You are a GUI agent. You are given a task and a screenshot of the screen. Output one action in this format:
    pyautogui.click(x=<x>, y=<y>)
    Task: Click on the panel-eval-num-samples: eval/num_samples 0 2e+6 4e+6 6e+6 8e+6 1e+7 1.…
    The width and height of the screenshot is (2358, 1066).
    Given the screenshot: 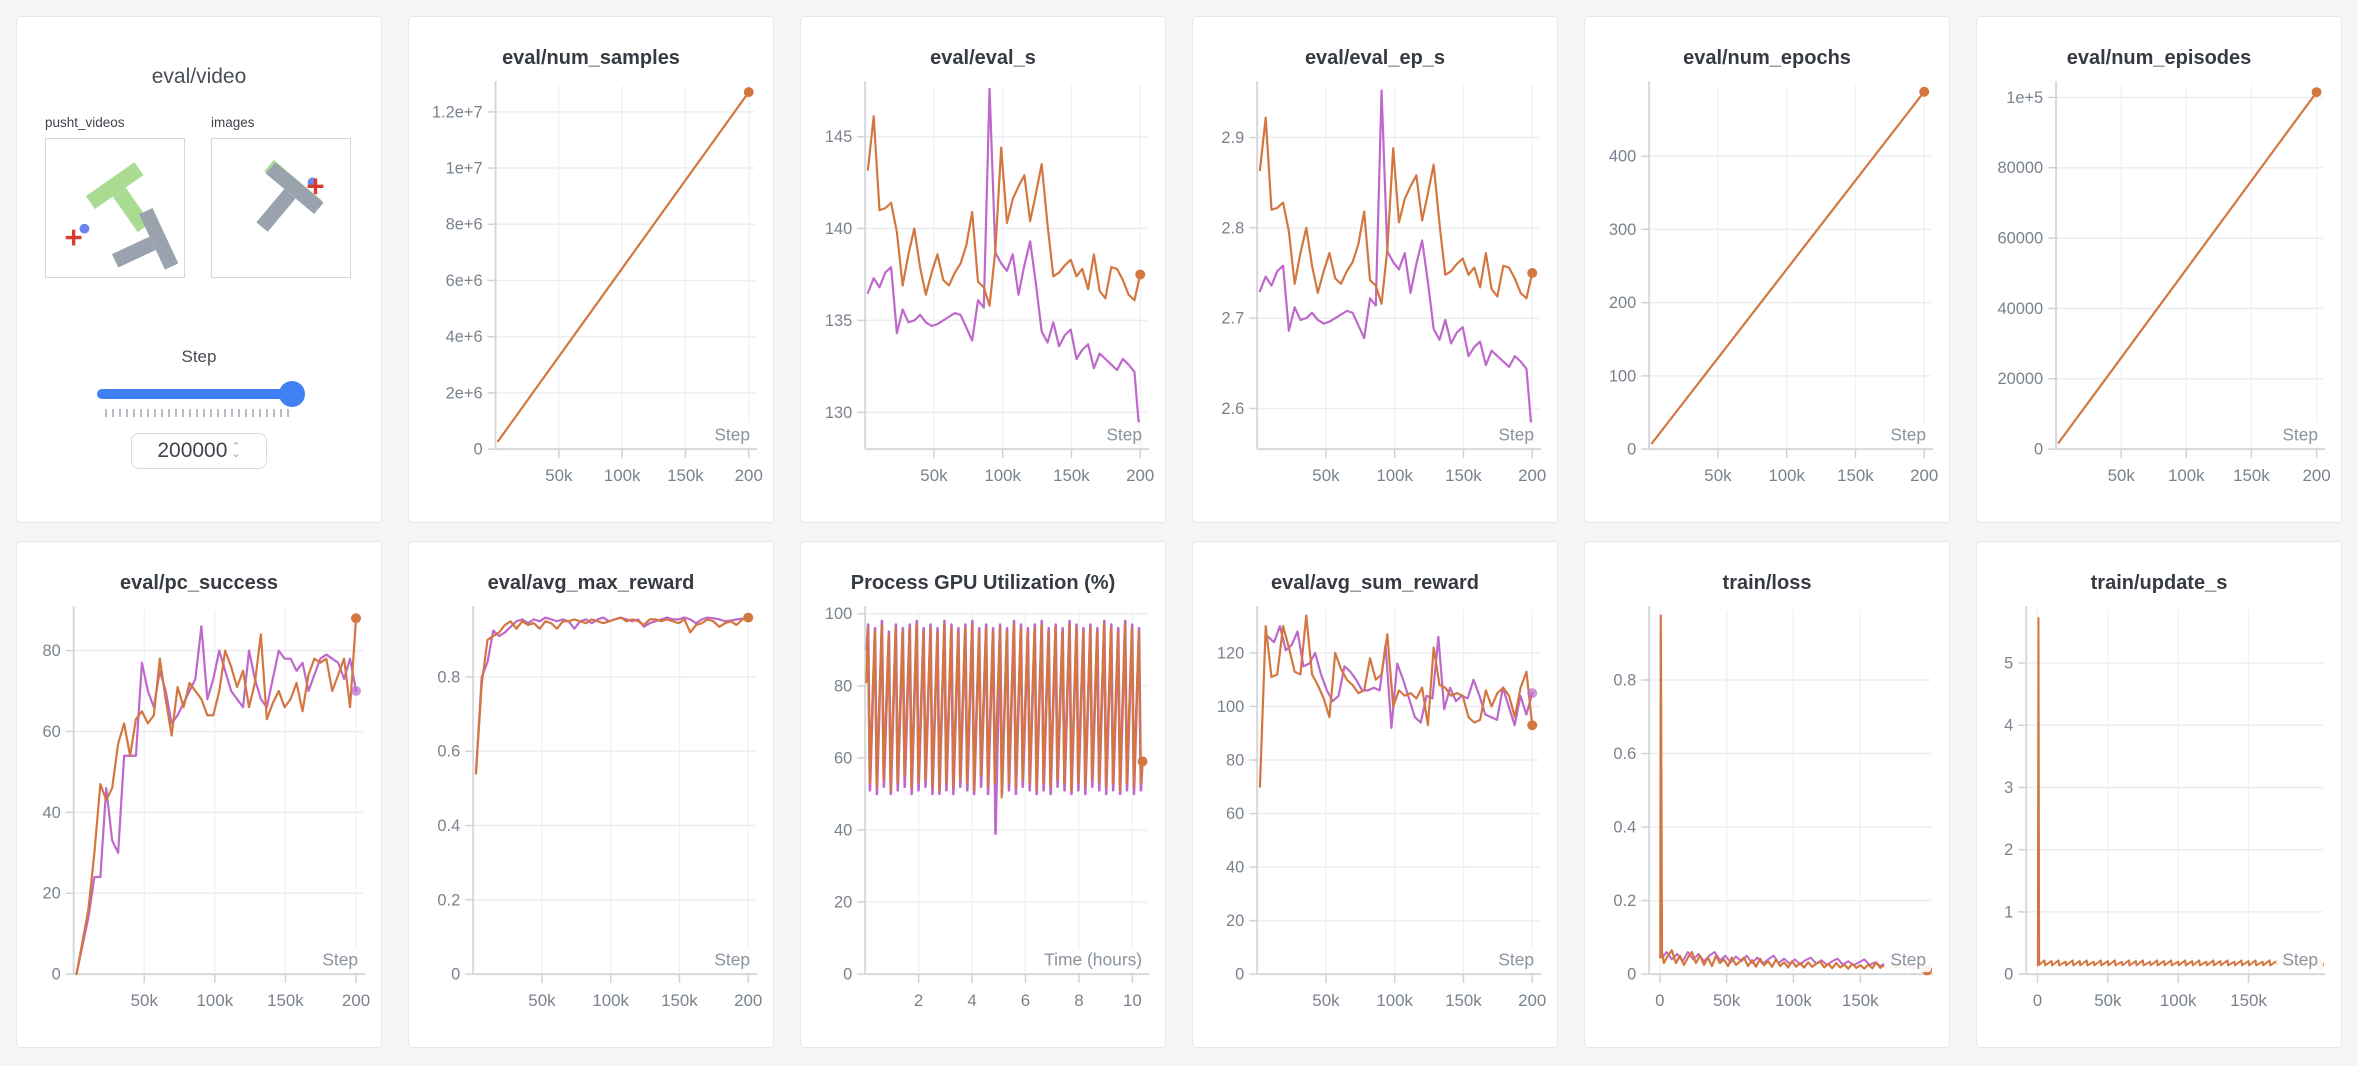 What is the action you would take?
    pyautogui.click(x=591, y=269)
    